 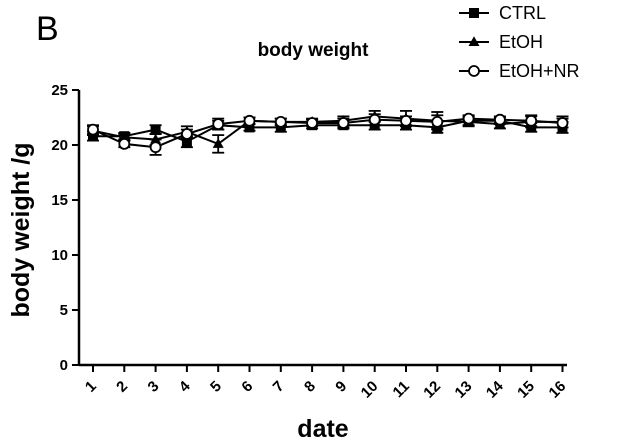 What do you see at coordinates (314, 50) in the screenshot?
I see `chart-title: body weight` at bounding box center [314, 50].